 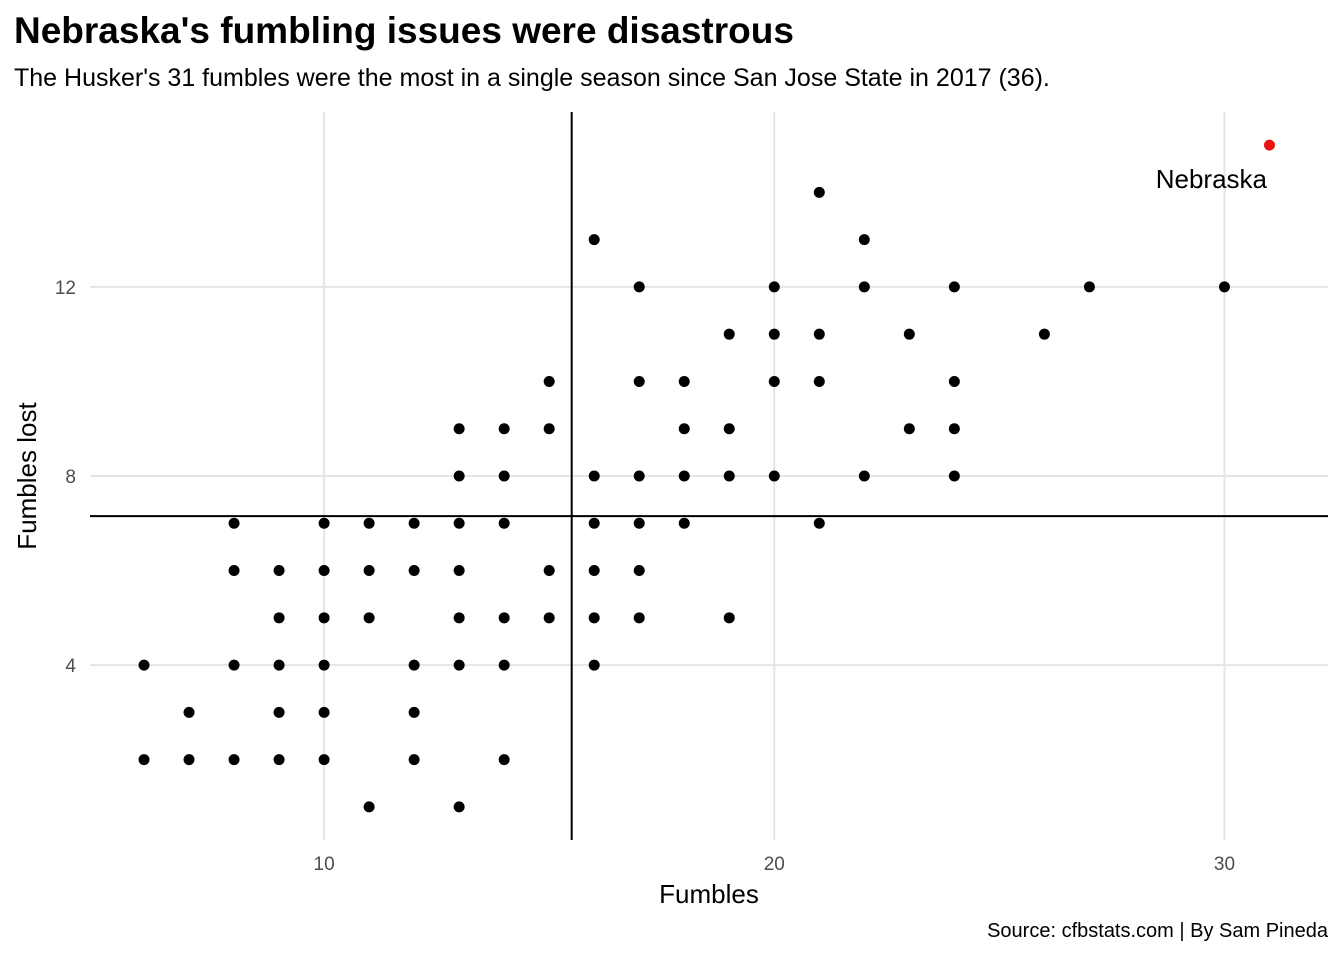 What do you see at coordinates (1212, 179) in the screenshot?
I see `nebraska-annotation: Nebraska` at bounding box center [1212, 179].